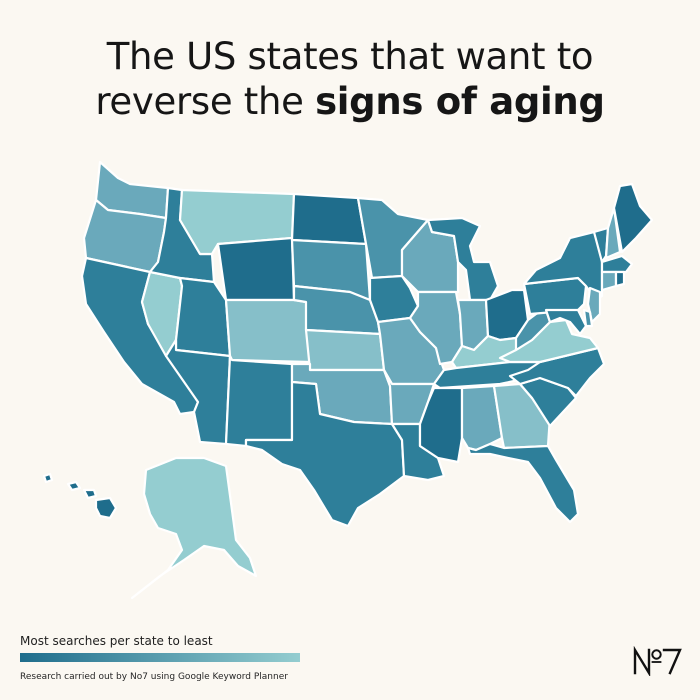  I want to click on title-line-1: The US states that want to, so click(350, 56).